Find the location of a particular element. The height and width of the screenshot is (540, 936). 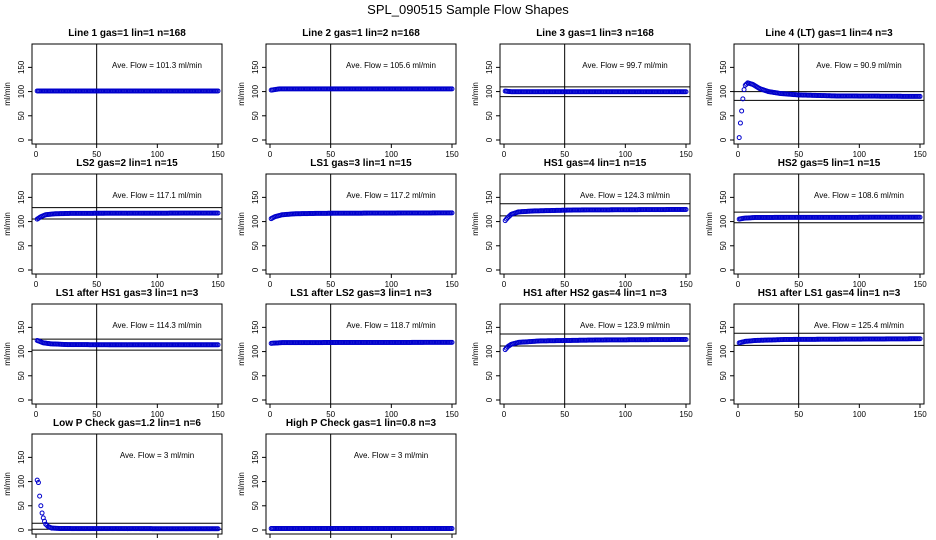

panel-title: Low P Check gas=1.2 lin=1 n=6 is located at coordinates (127, 423).